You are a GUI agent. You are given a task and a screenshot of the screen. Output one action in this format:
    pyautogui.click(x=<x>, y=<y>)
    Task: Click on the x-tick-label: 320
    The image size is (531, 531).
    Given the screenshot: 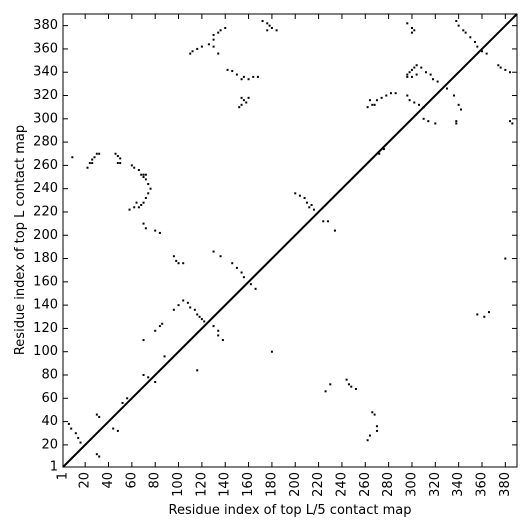 What is the action you would take?
    pyautogui.click(x=435, y=484)
    